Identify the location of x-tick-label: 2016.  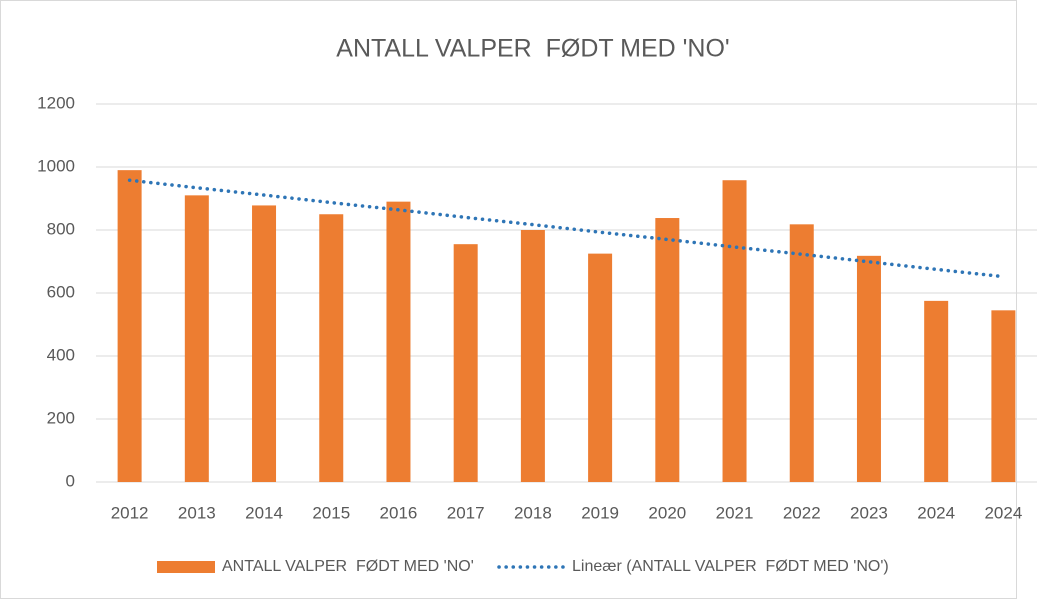
(399, 512).